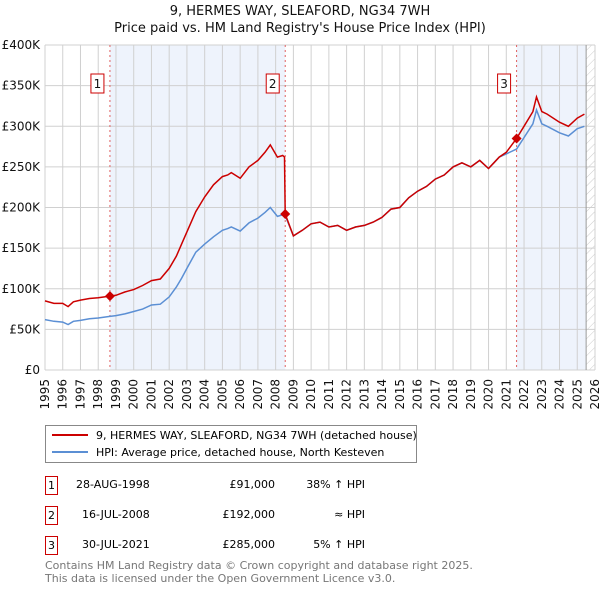  Describe the element at coordinates (293, 394) in the screenshot. I see `x-tick-label: 2009` at that location.